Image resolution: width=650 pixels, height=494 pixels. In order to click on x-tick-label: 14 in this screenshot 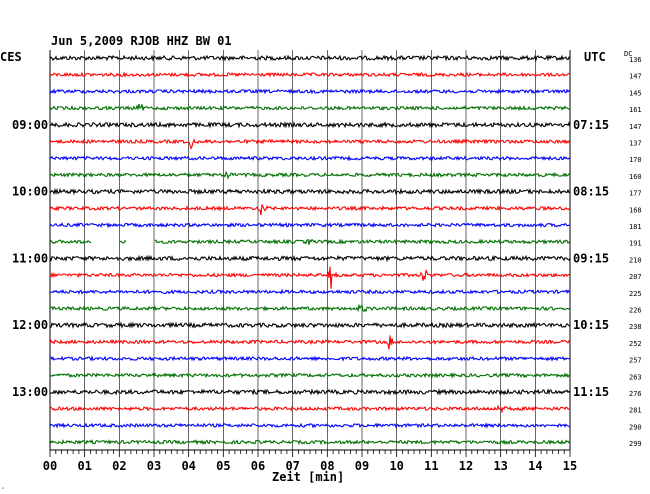, I will do `click(535, 466)`.